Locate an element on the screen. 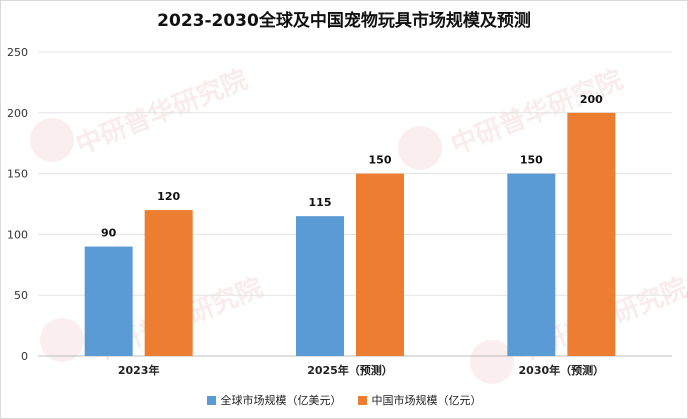  data-label: 120 is located at coordinates (168, 196).